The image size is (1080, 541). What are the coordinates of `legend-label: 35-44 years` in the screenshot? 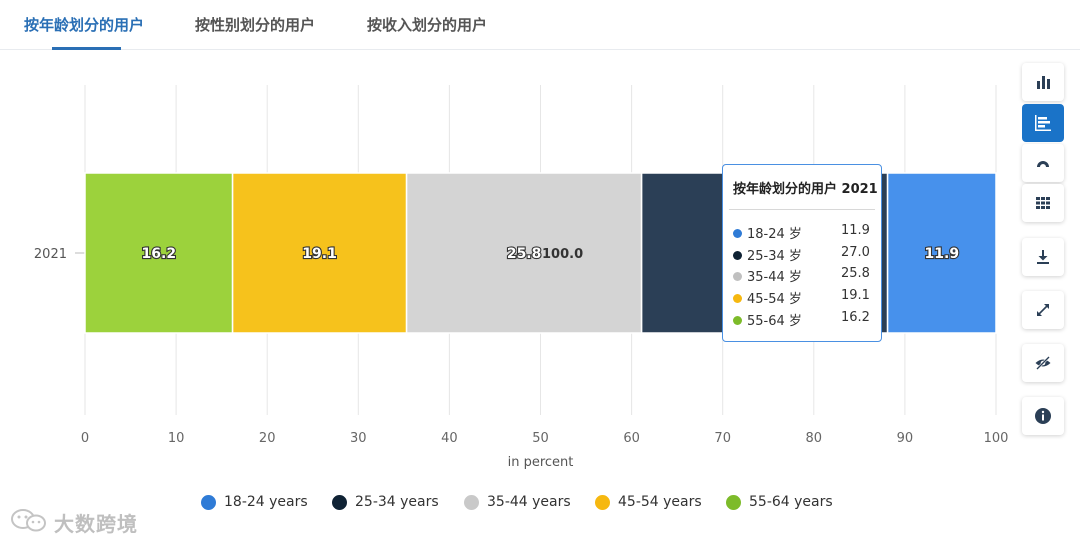 It's located at (529, 502).